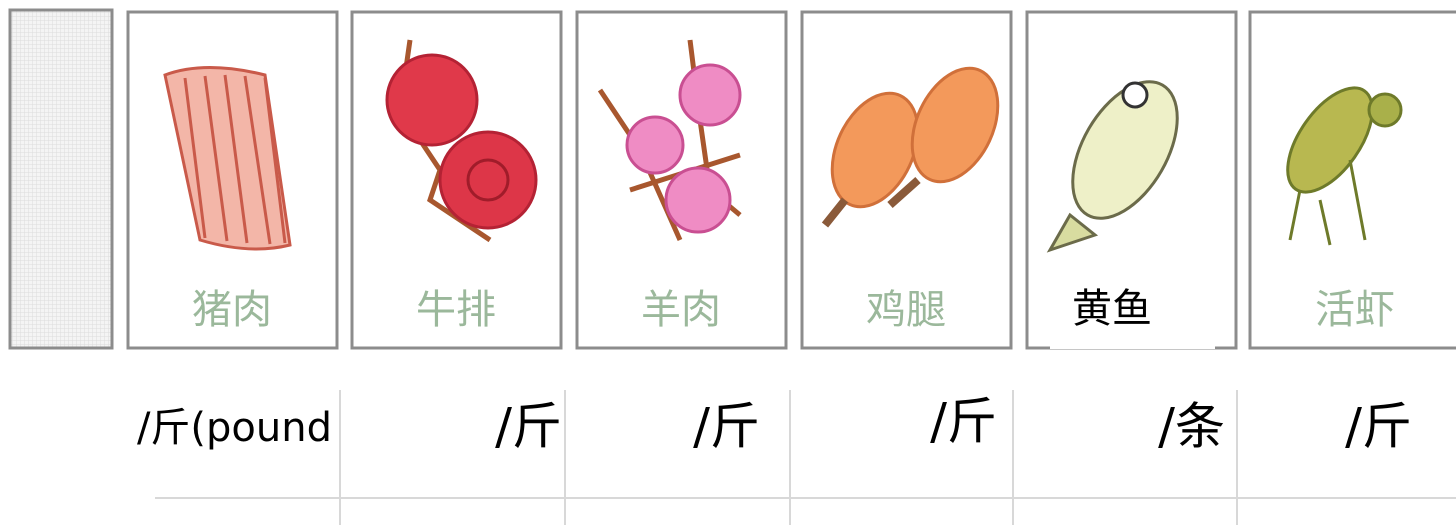  What do you see at coordinates (232, 180) in the screenshot?
I see `card: 猪肉` at bounding box center [232, 180].